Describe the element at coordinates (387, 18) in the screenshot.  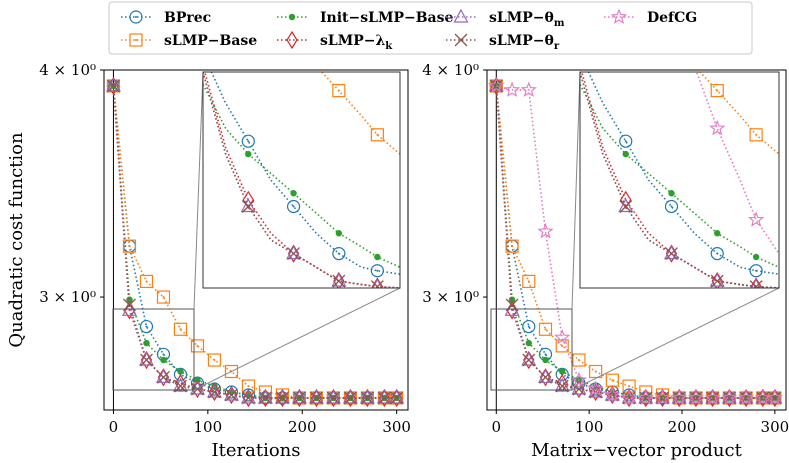
I see `legend-label-init-slmp-base: Init−sLMP−Base` at that location.